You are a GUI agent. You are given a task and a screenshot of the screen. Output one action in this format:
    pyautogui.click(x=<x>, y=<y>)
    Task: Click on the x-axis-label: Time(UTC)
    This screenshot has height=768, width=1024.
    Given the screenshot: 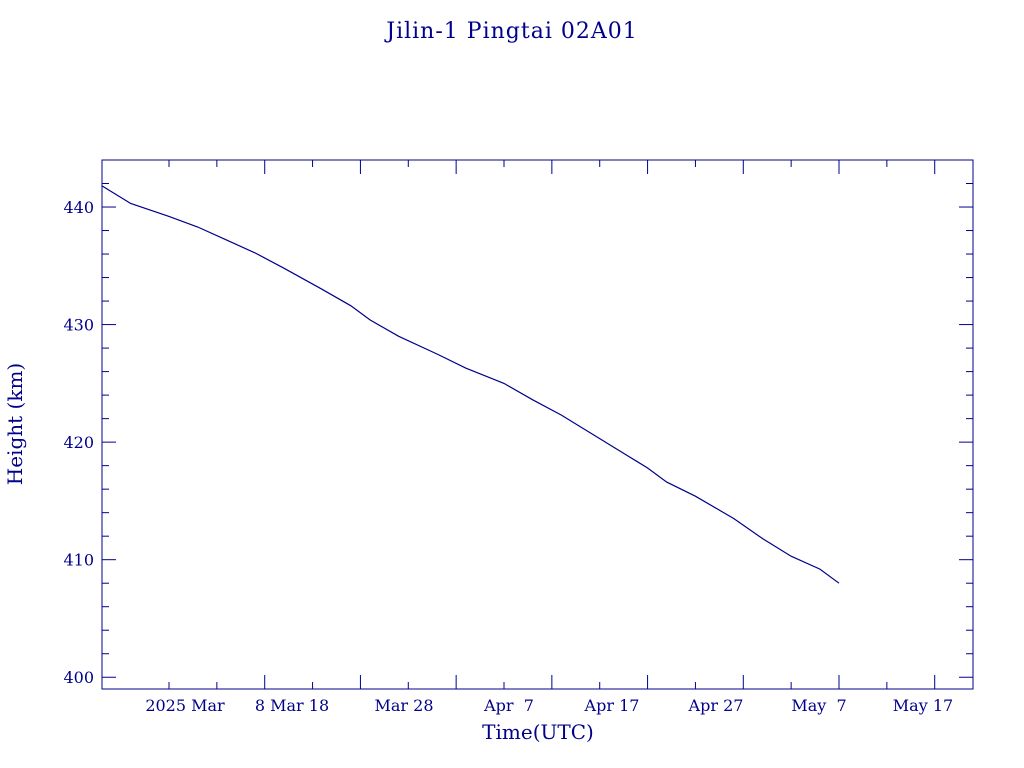 What is the action you would take?
    pyautogui.click(x=538, y=732)
    